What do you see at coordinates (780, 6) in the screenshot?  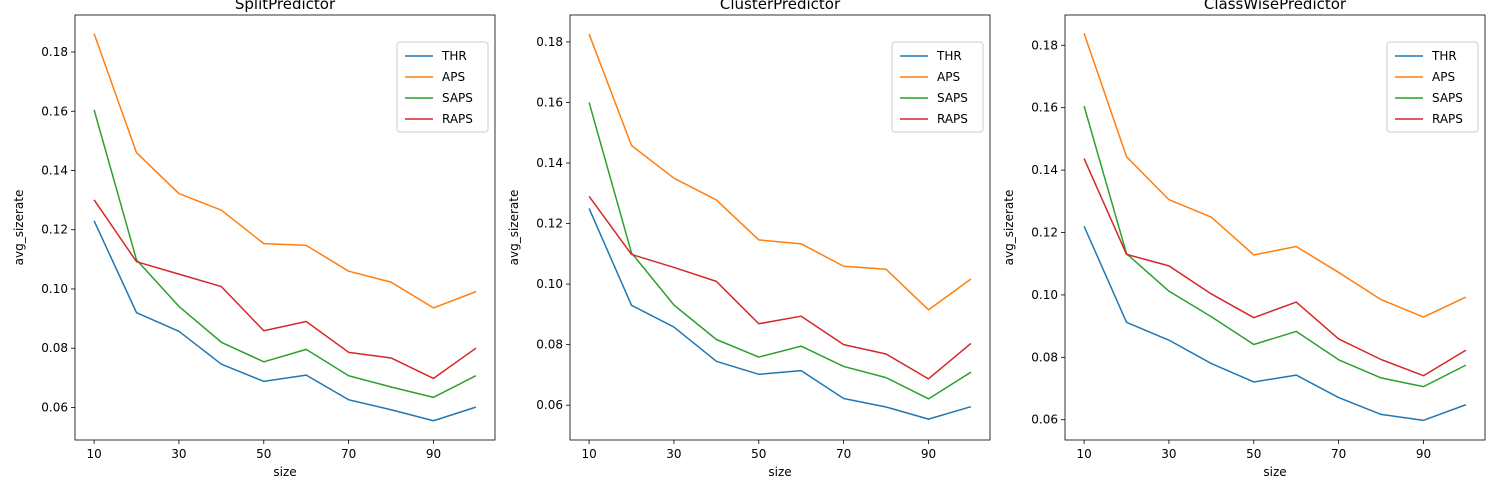 I see `chart-title: ClusterPredictor` at bounding box center [780, 6].